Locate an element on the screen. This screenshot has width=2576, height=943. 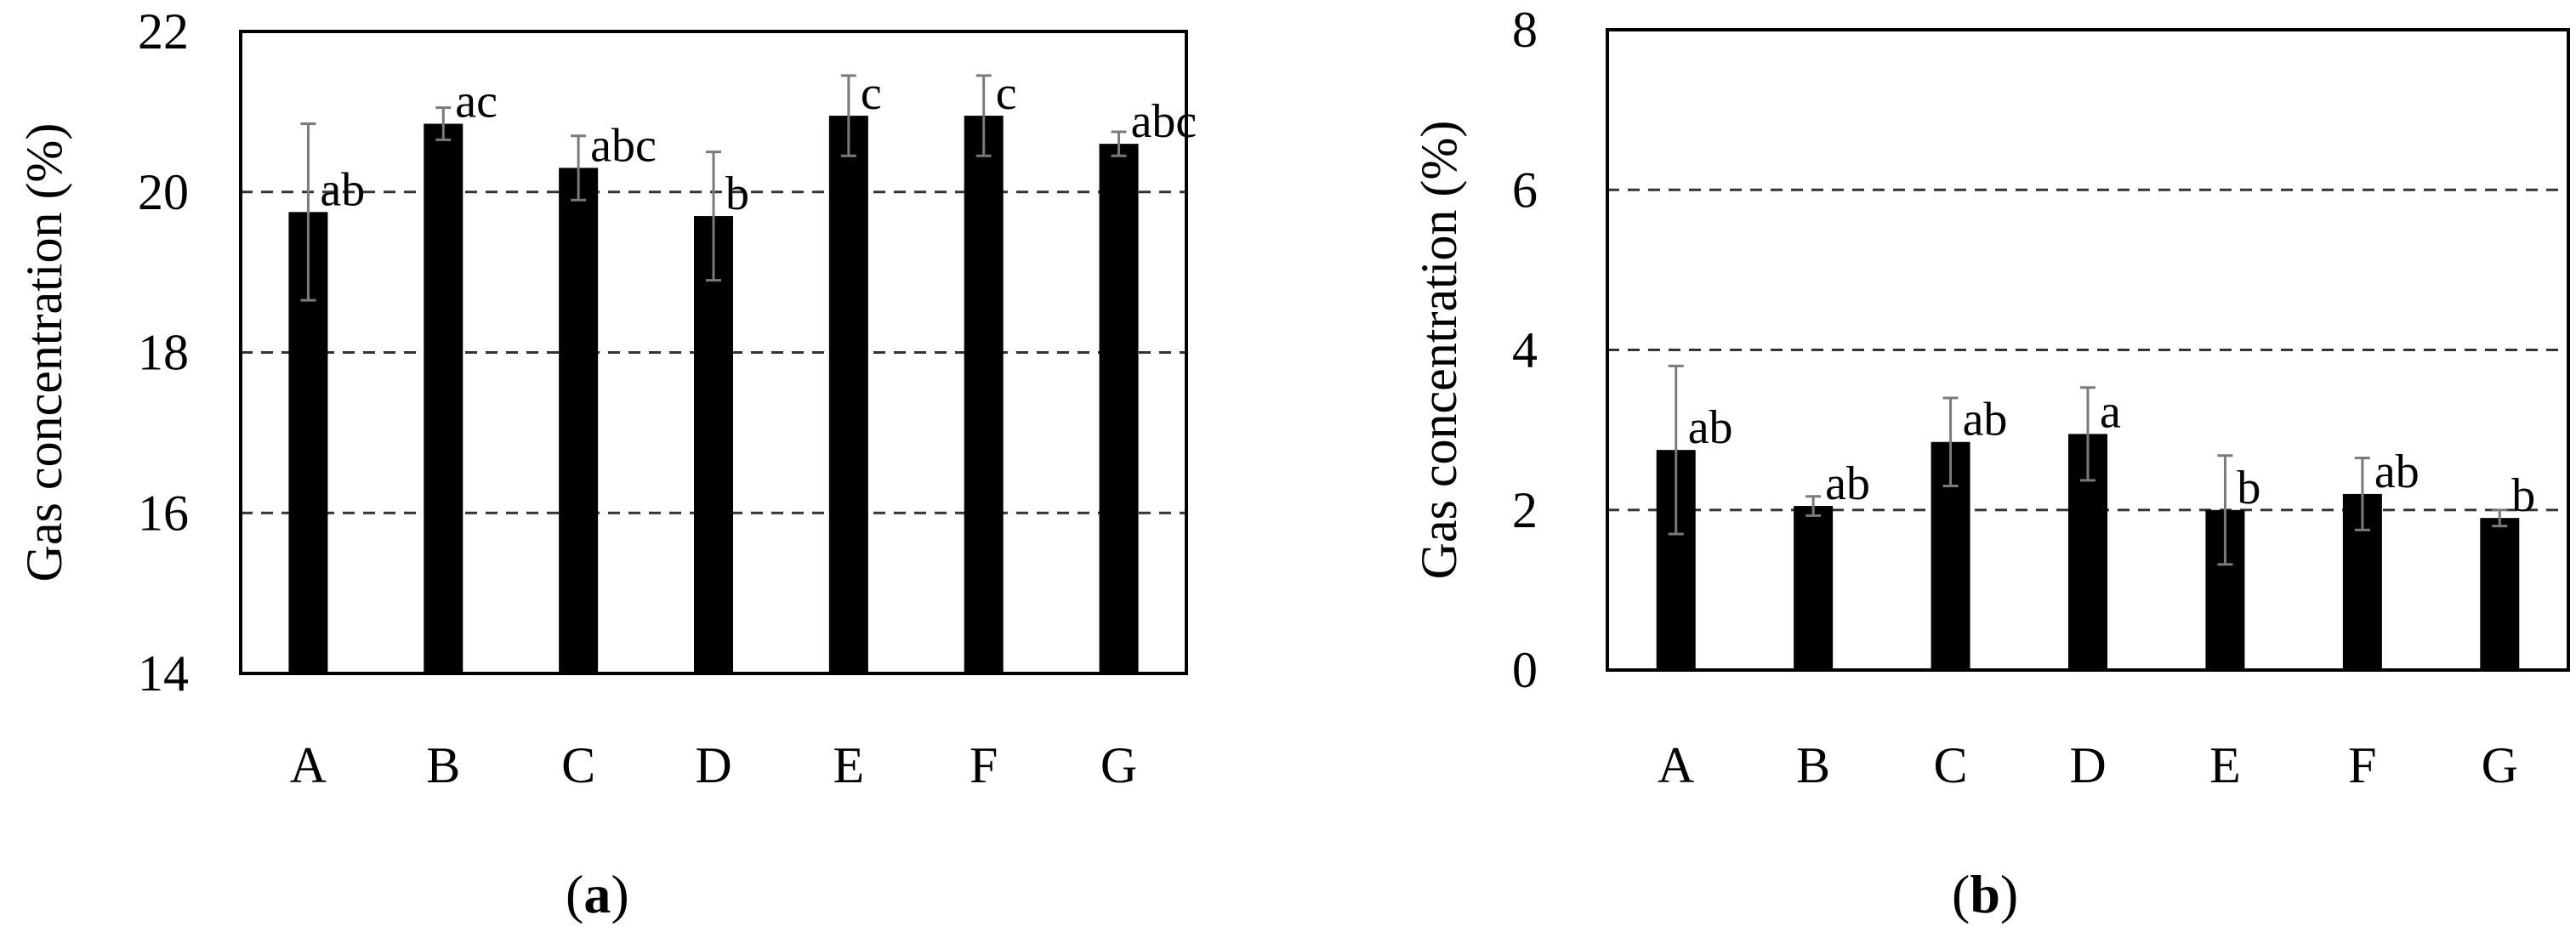
y-tick-label-2: 2 is located at coordinates (1525, 510).